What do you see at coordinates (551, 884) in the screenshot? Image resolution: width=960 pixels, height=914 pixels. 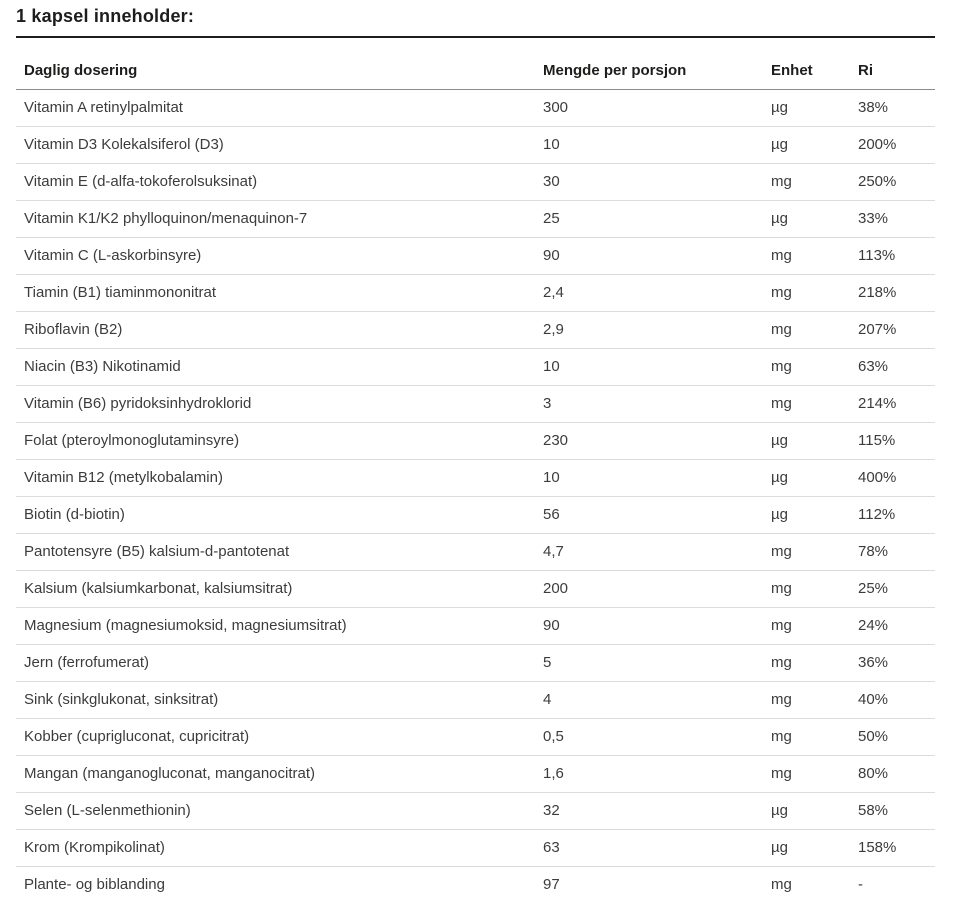 I see `ingredient-amount: 97` at bounding box center [551, 884].